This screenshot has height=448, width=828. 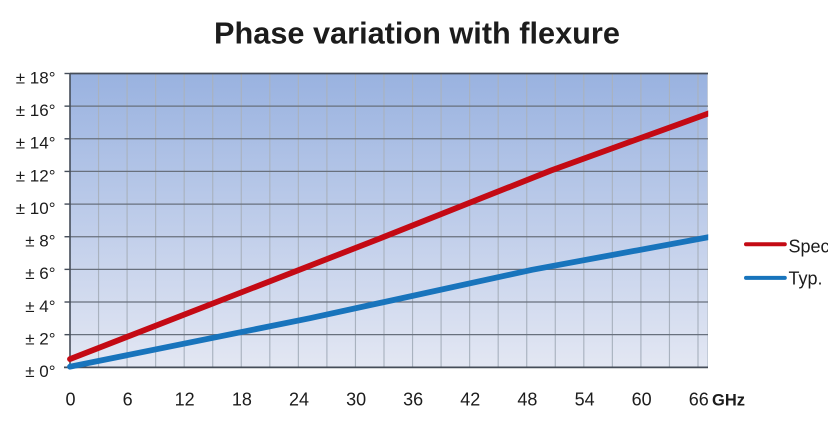 What do you see at coordinates (40, 273) in the screenshot?
I see `svg-text: ± 6°` at bounding box center [40, 273].